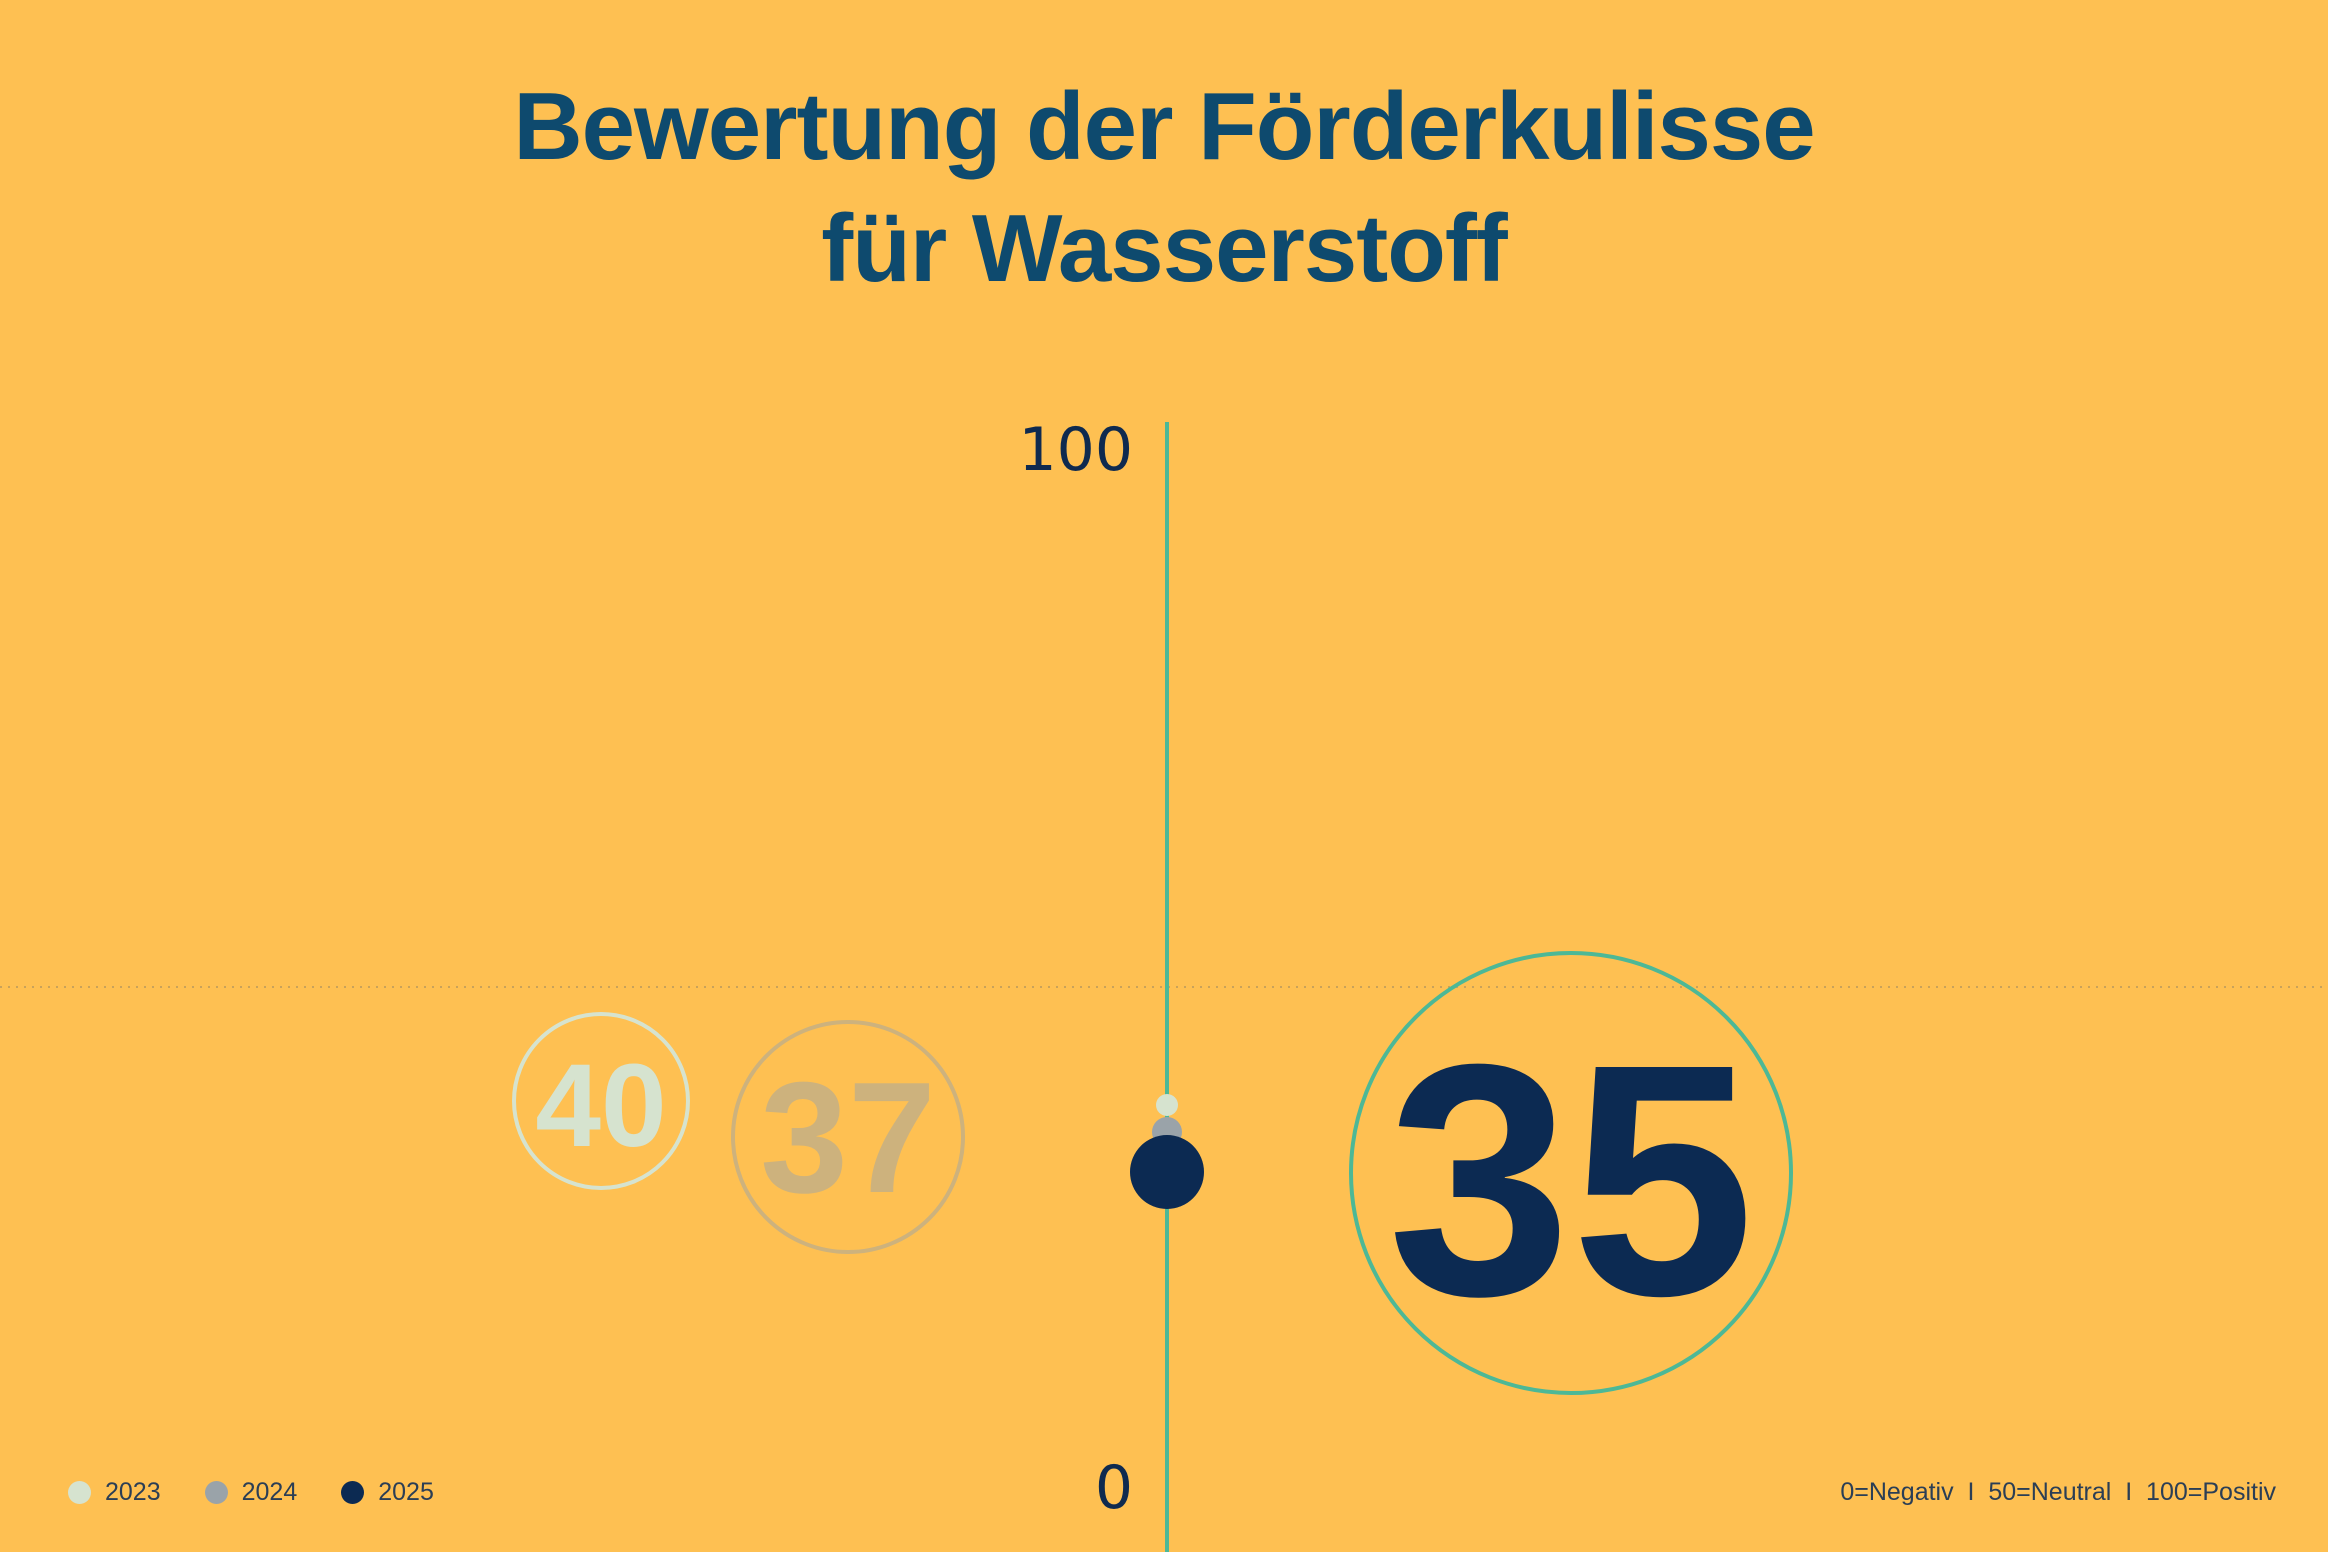 This screenshot has width=2328, height=1552. Describe the element at coordinates (1164, 126) in the screenshot. I see `chart-title-line-1: Bewertung der Förderkulisse` at that location.